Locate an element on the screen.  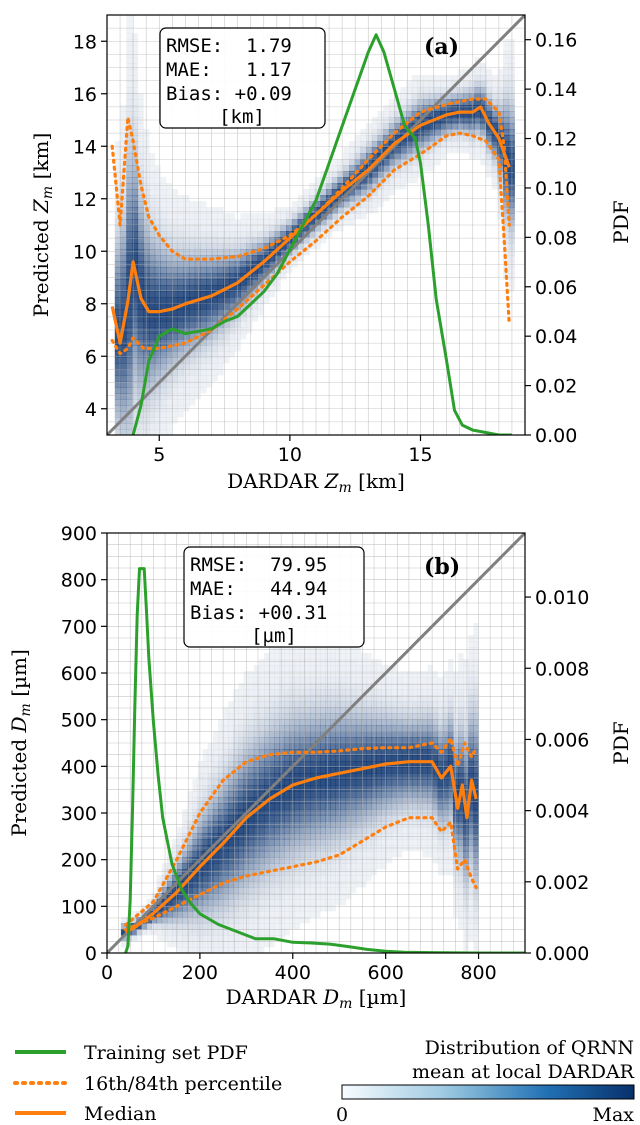
colorbar-min-label: 0 is located at coordinates (342, 1114).